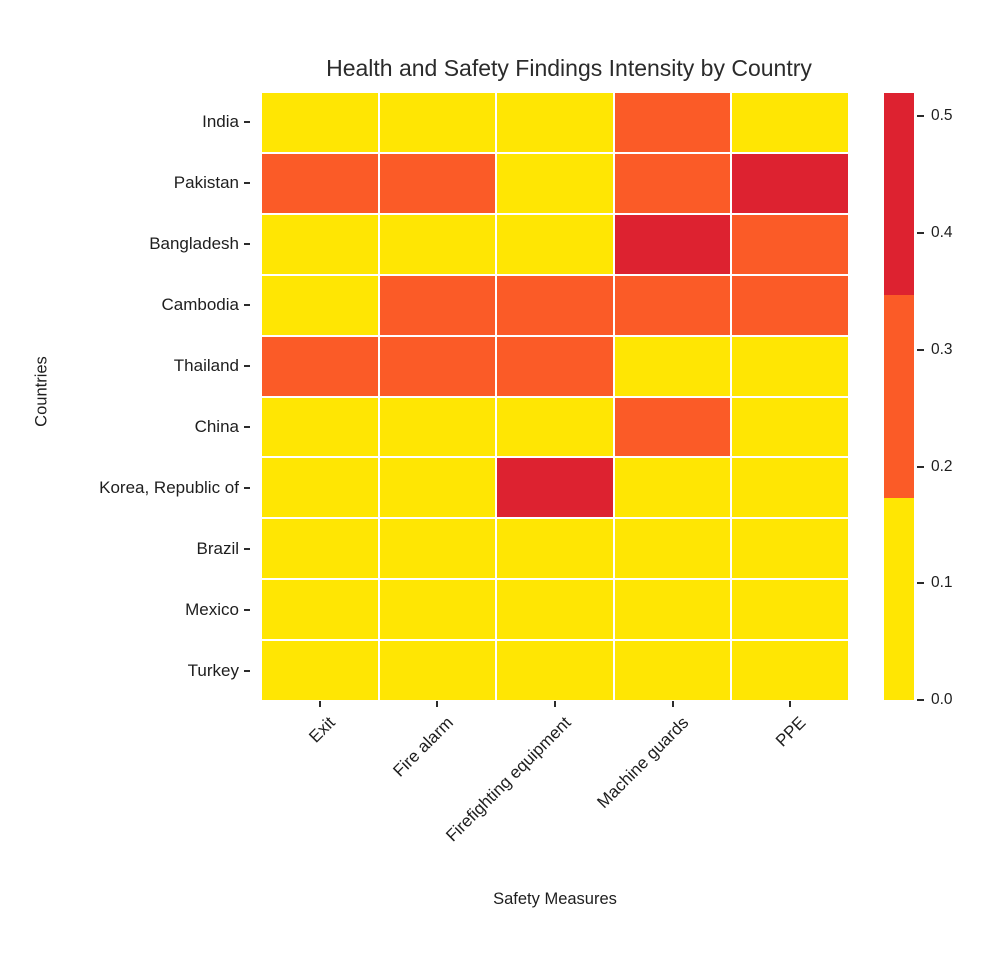  I want to click on x-tick-label: Firefighting equipment, so click(508, 779).